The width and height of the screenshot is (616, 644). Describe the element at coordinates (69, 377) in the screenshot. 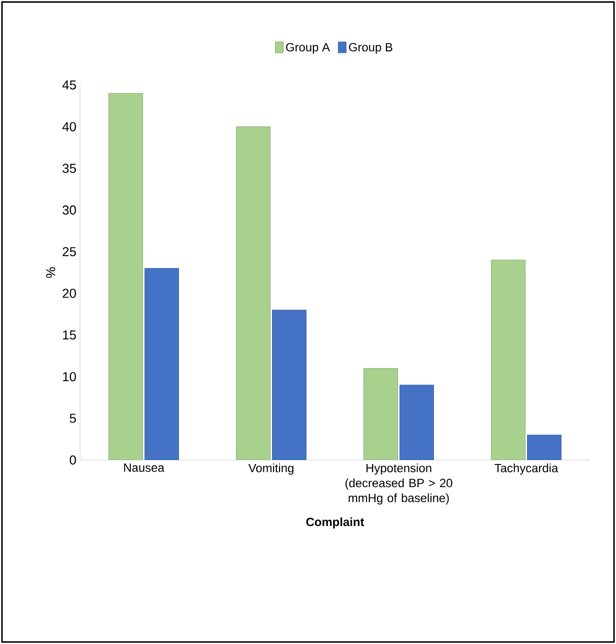

I see `y-tick-label: 10` at that location.